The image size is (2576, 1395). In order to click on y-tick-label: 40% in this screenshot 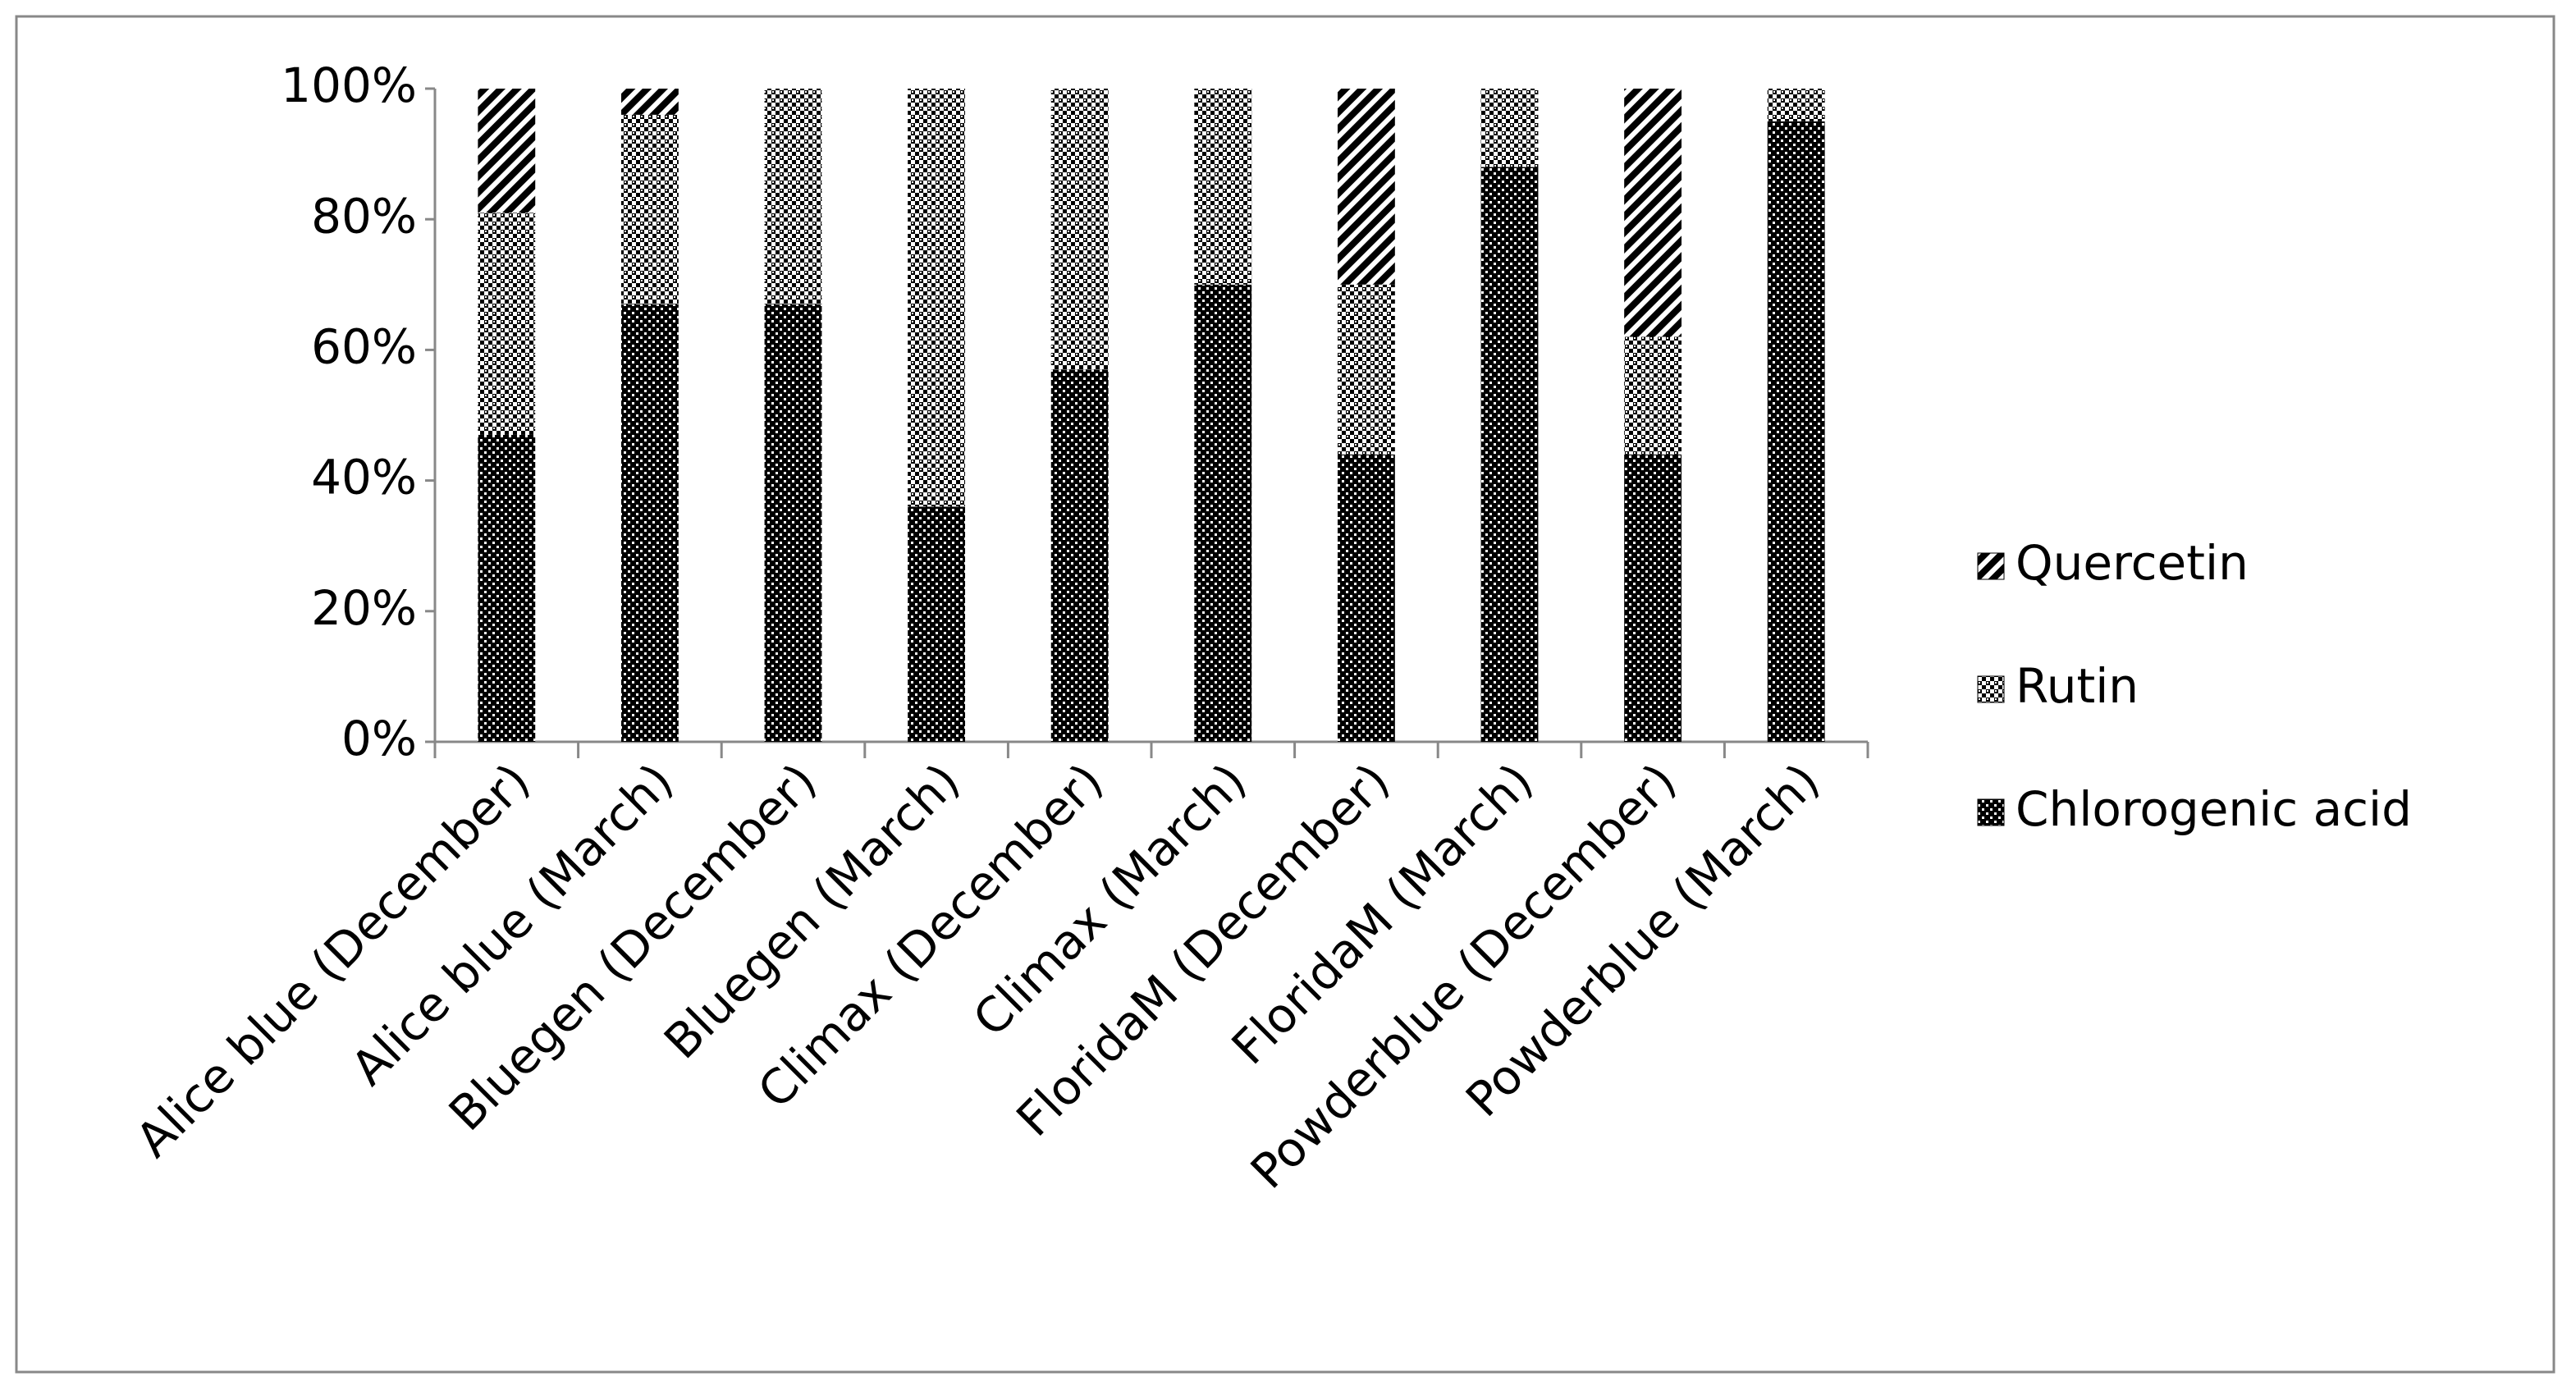, I will do `click(364, 477)`.